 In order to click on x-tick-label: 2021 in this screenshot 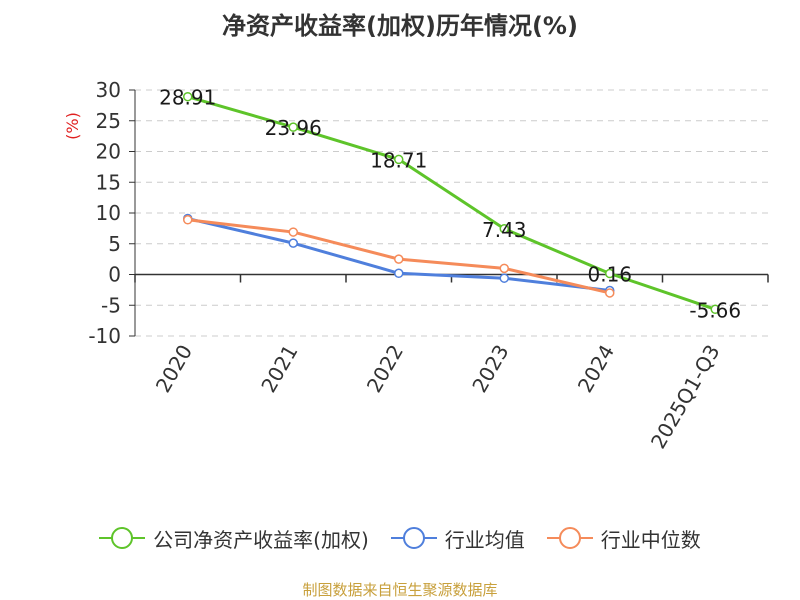, I will do `click(279, 369)`.